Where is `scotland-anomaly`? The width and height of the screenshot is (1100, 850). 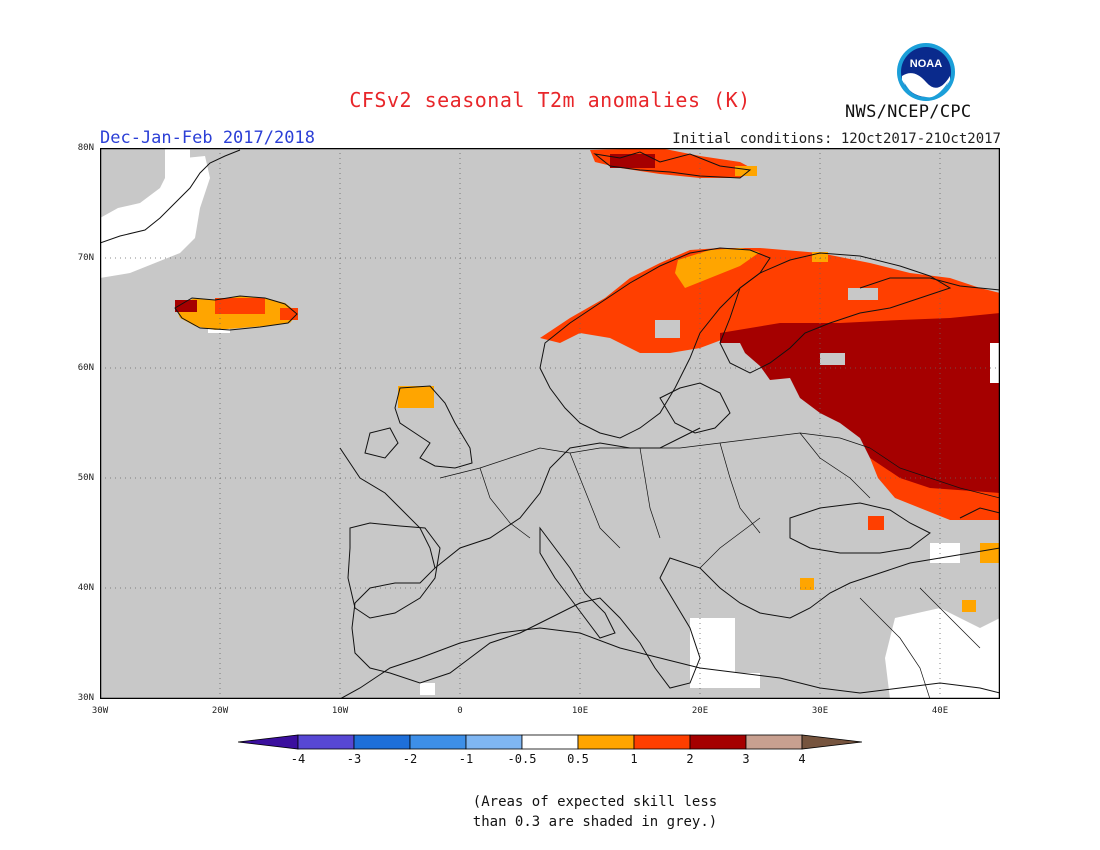 scotland-anomaly is located at coordinates (416, 397).